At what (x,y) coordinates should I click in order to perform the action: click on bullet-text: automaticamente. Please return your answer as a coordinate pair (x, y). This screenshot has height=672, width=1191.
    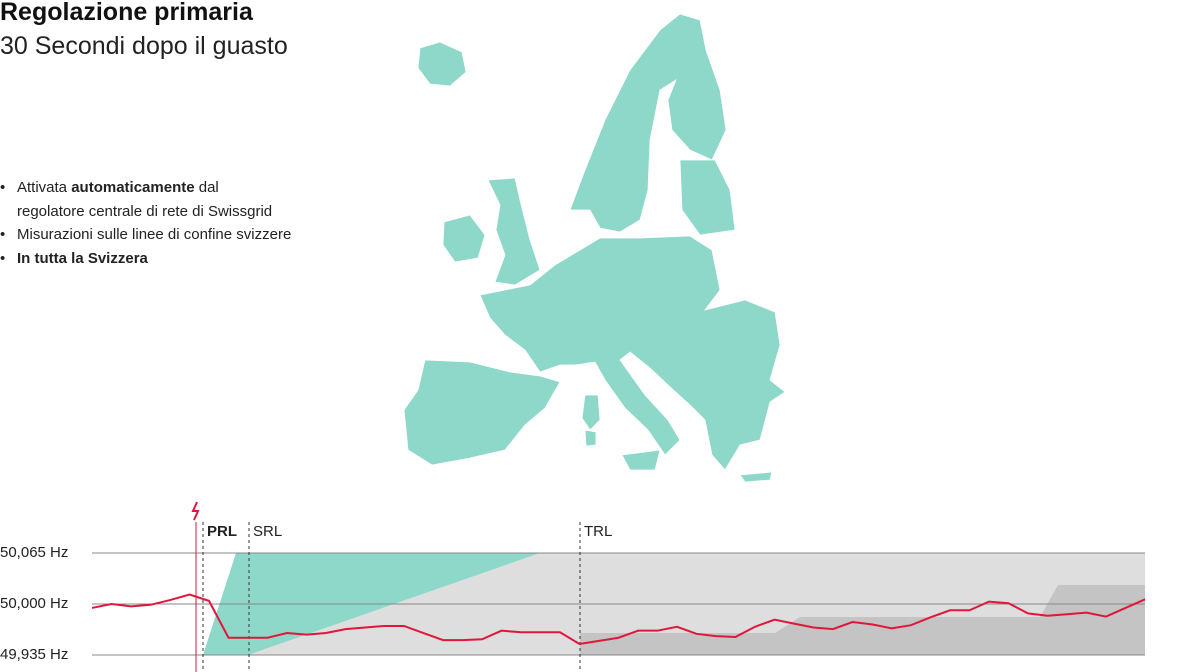
    Looking at the image, I should click on (133, 187).